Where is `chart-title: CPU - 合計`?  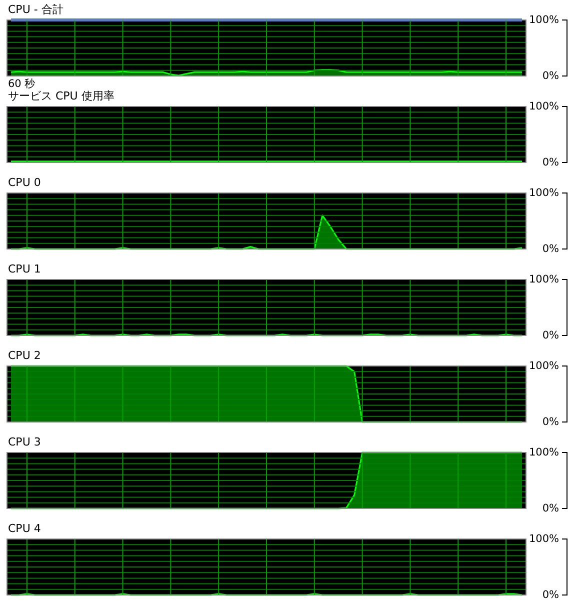 chart-title: CPU - 合計 is located at coordinates (36, 9).